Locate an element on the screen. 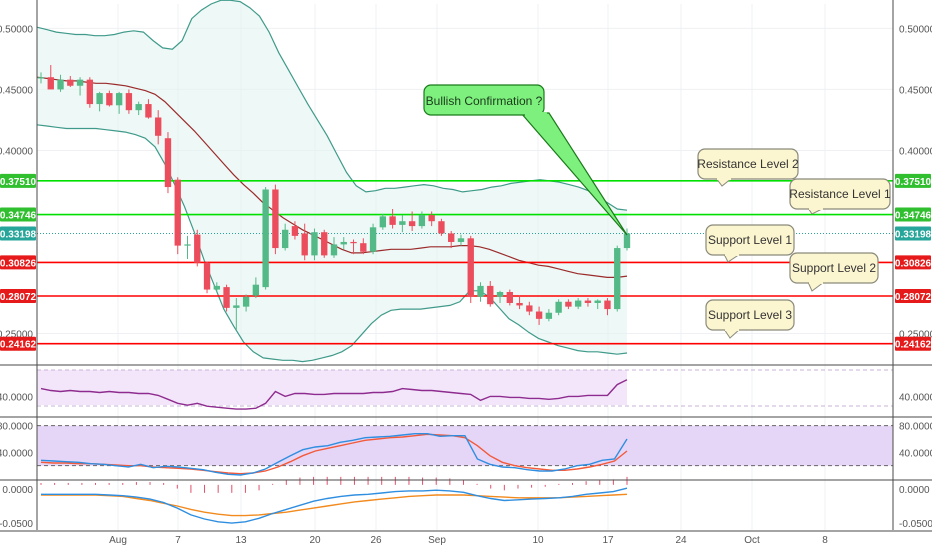 The width and height of the screenshot is (932, 555). last-price-right-text: 0.33198 is located at coordinates (913, 234).